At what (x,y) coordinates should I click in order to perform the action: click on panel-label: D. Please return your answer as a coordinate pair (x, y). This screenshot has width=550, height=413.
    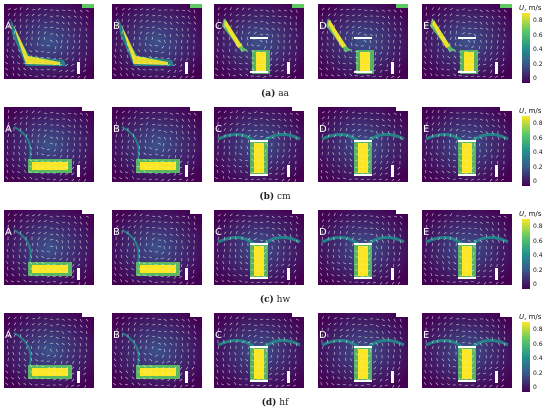
    Looking at the image, I should click on (323, 26).